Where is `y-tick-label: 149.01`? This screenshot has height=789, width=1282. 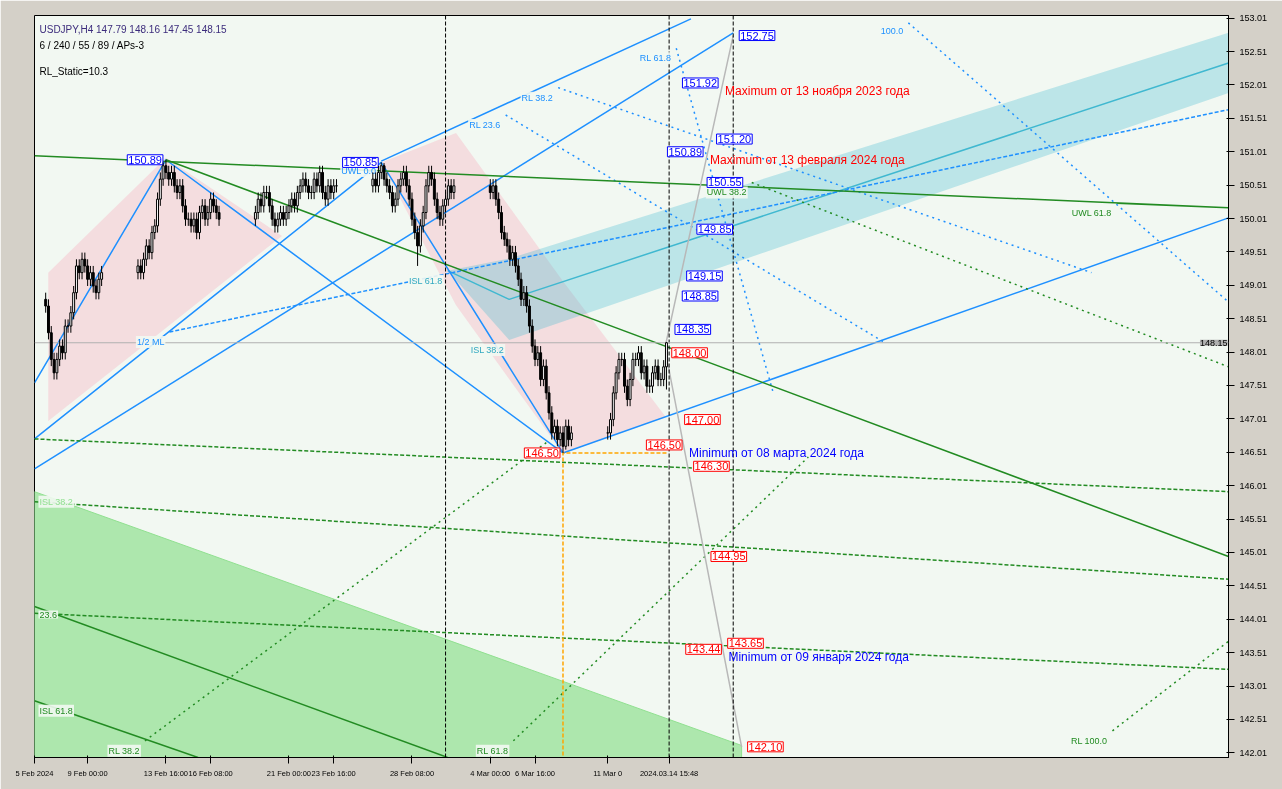 y-tick-label: 149.01 is located at coordinates (1253, 285).